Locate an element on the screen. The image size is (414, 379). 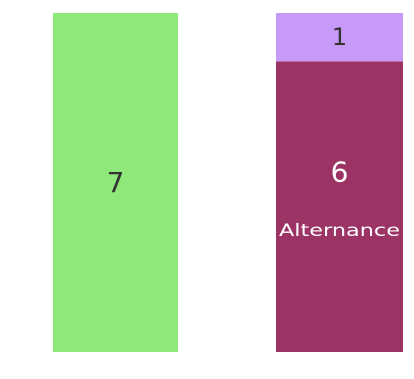
bar-value-label-2: 1 is located at coordinates (339, 37).